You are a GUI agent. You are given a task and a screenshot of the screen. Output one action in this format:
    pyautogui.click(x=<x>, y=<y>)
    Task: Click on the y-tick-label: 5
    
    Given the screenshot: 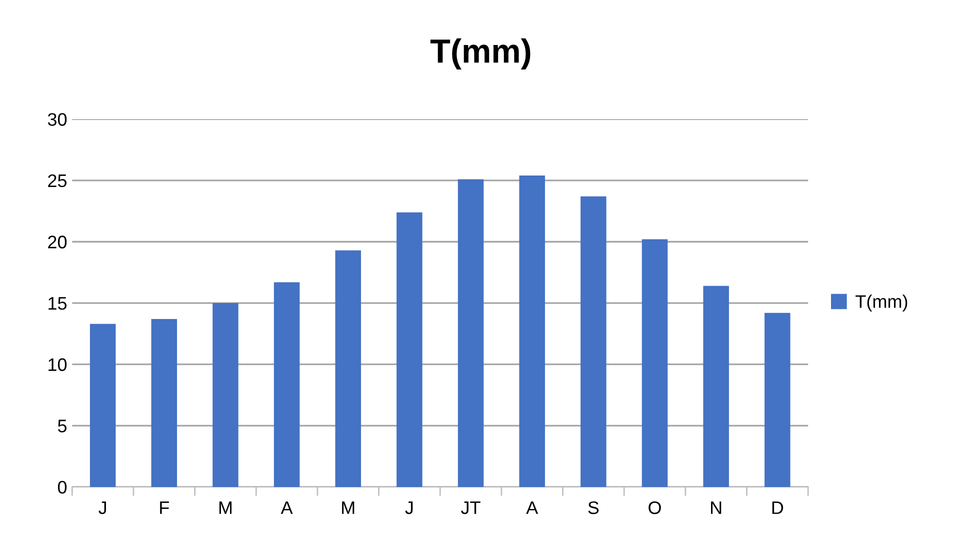 What is the action you would take?
    pyautogui.click(x=62, y=426)
    